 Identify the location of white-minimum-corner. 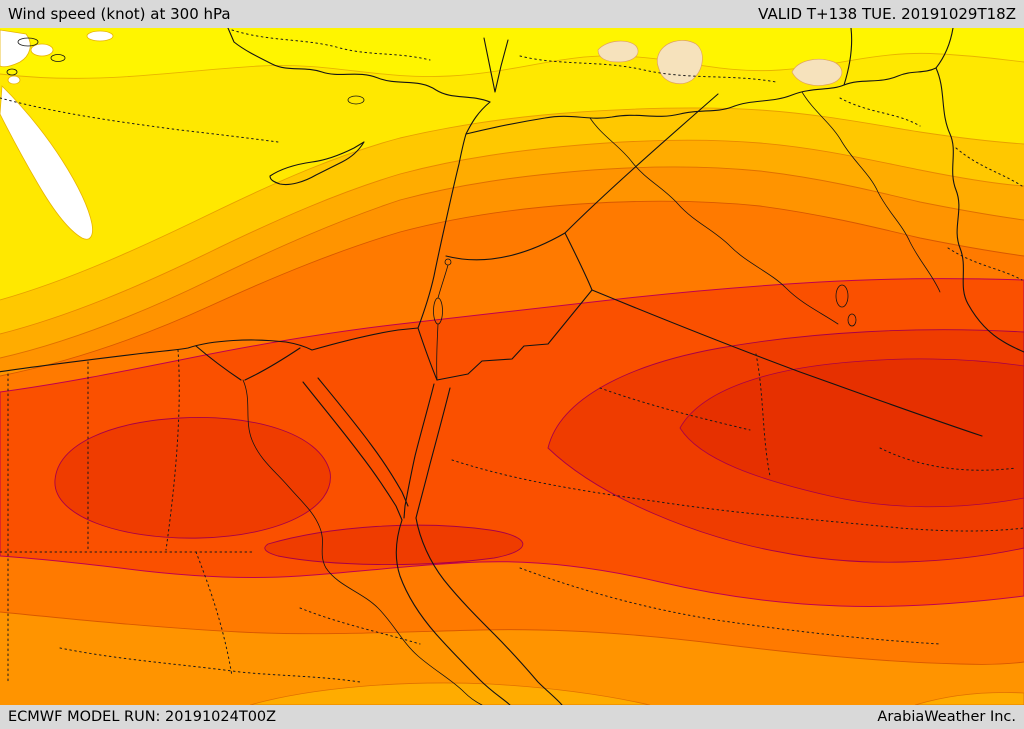
(15, 48).